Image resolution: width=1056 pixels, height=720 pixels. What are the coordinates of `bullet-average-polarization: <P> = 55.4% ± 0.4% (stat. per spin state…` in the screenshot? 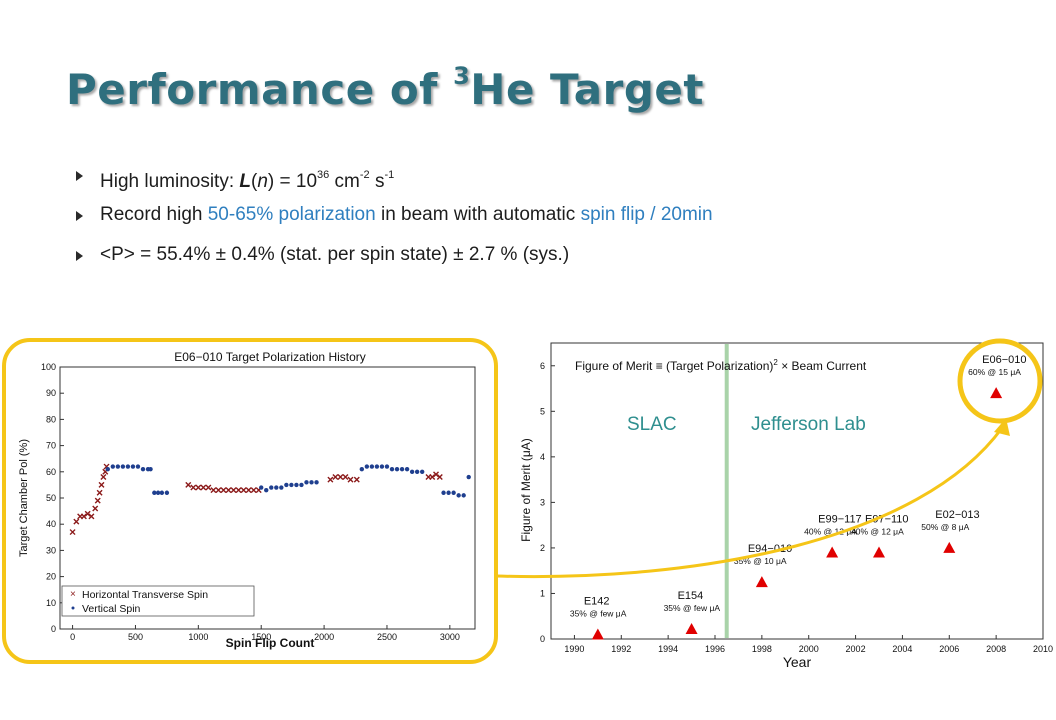 It's located at (556, 262).